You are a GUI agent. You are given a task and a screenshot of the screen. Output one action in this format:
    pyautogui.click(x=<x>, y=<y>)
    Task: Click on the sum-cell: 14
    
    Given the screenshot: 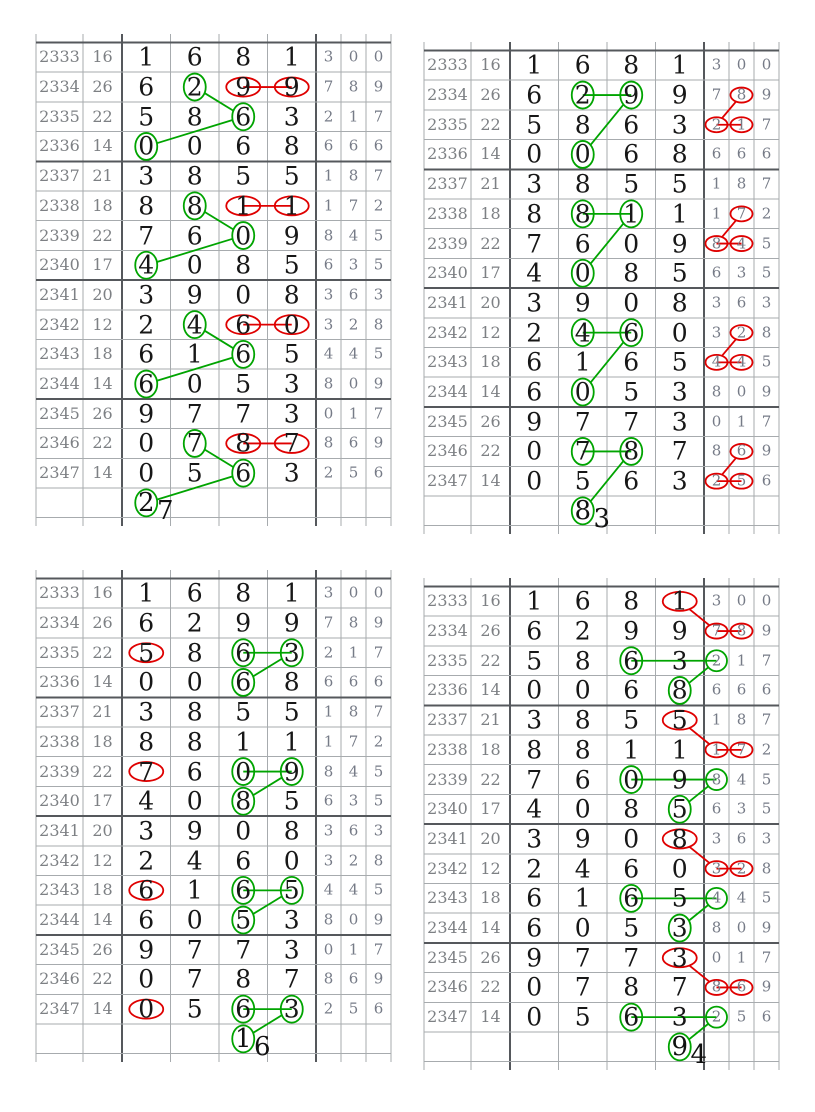 What is the action you would take?
    pyautogui.click(x=490, y=154)
    